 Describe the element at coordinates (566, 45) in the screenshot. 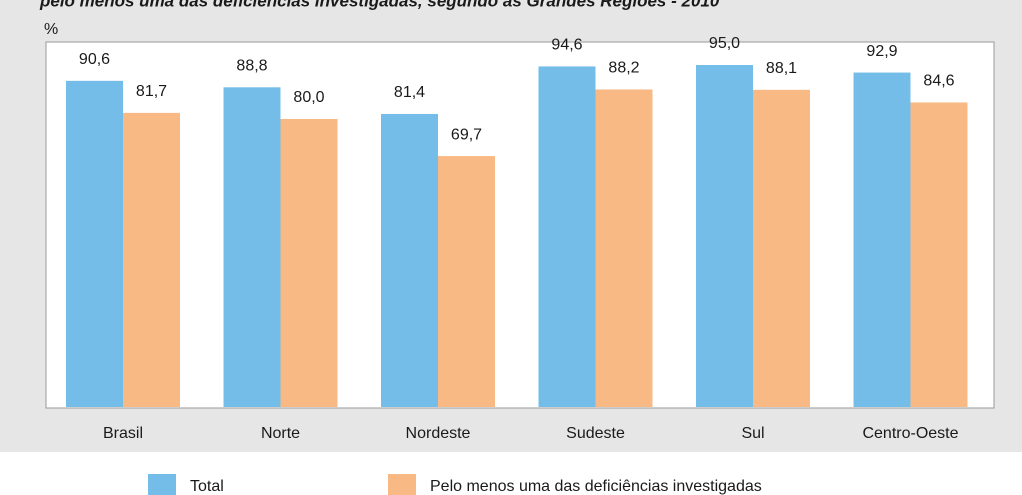

I see `value-label: 94,6` at that location.